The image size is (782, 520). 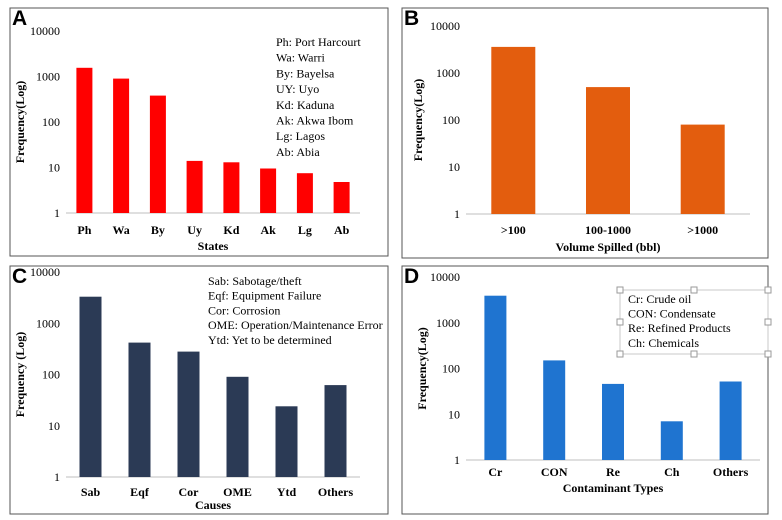 I want to click on x-tick-label: Wa, so click(x=120, y=230).